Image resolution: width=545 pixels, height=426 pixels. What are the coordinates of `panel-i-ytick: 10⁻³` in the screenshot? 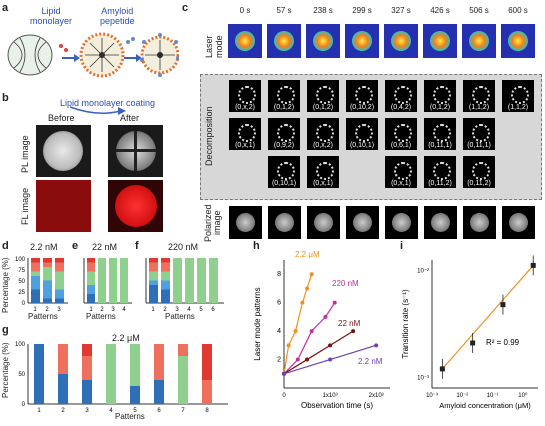 It's located at (423, 378).